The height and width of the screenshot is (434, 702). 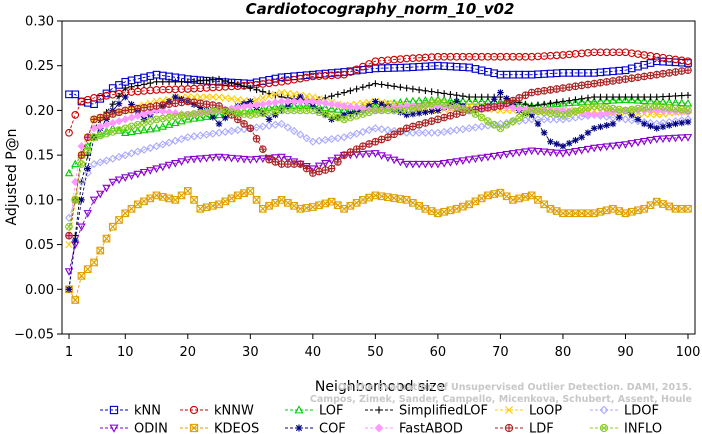 What do you see at coordinates (563, 352) in the screenshot?
I see `x-tick-label: 80` at bounding box center [563, 352].